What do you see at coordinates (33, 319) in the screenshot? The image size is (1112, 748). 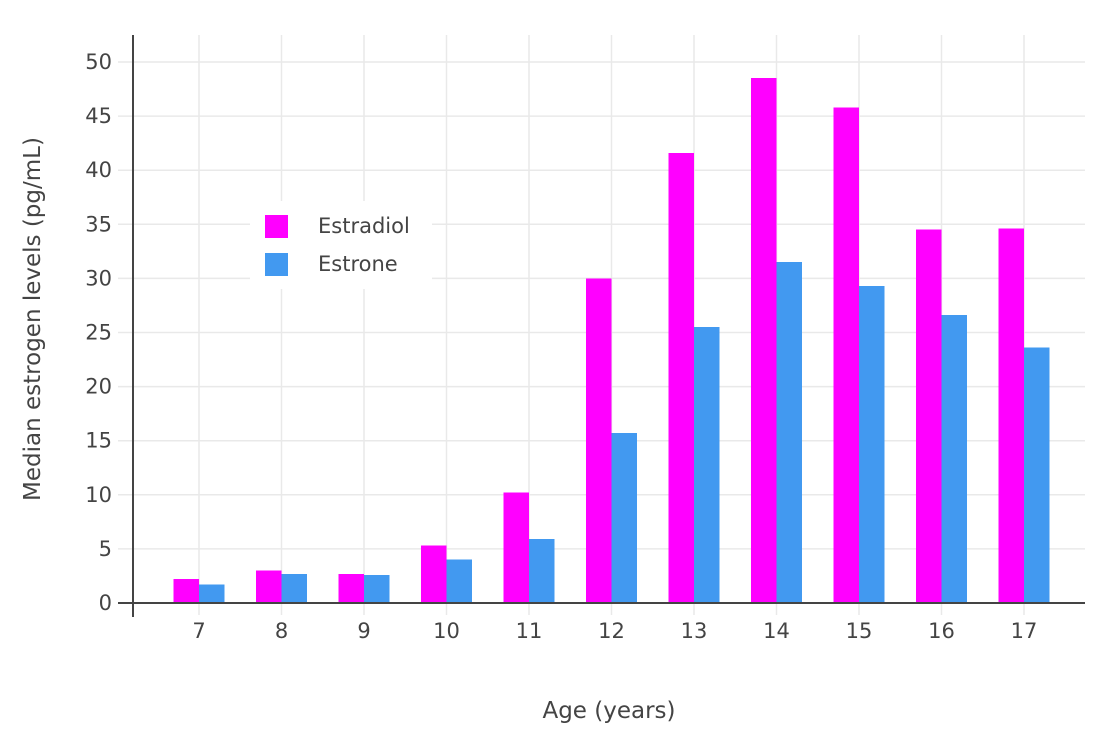 I see `y-axis-title: Median estrogen levels (pg/mL)` at bounding box center [33, 319].